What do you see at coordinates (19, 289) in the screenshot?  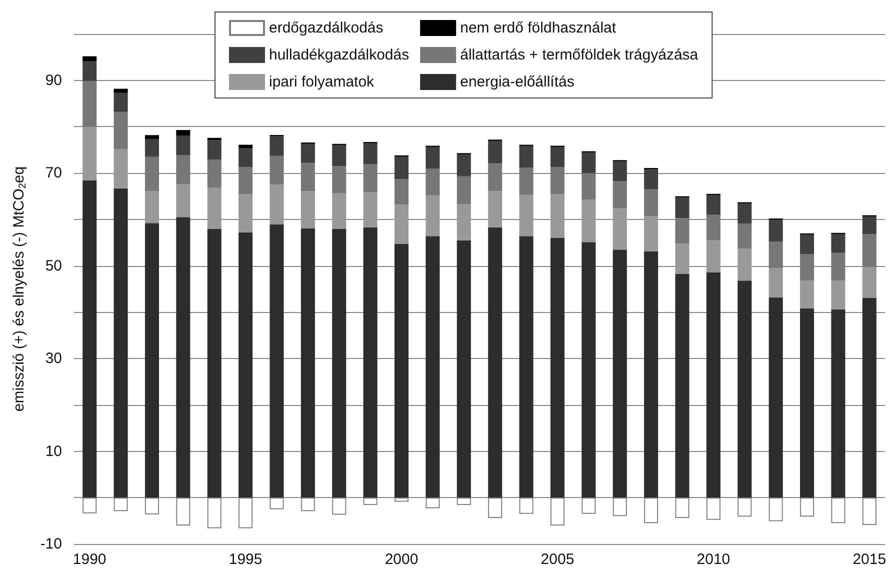 I see `y-axis-title: emisszió (+) és elnyelés (-) MtCO2eq` at bounding box center [19, 289].